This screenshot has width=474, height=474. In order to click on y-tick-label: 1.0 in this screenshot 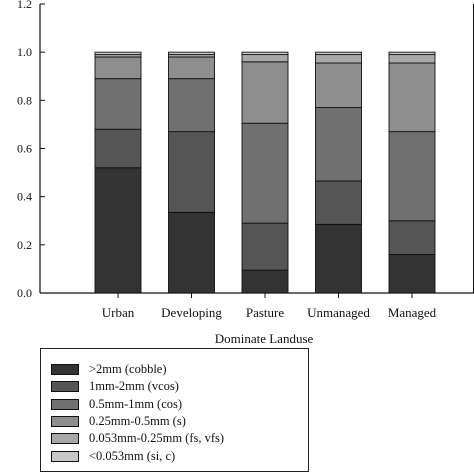, I will do `click(24, 52)`.